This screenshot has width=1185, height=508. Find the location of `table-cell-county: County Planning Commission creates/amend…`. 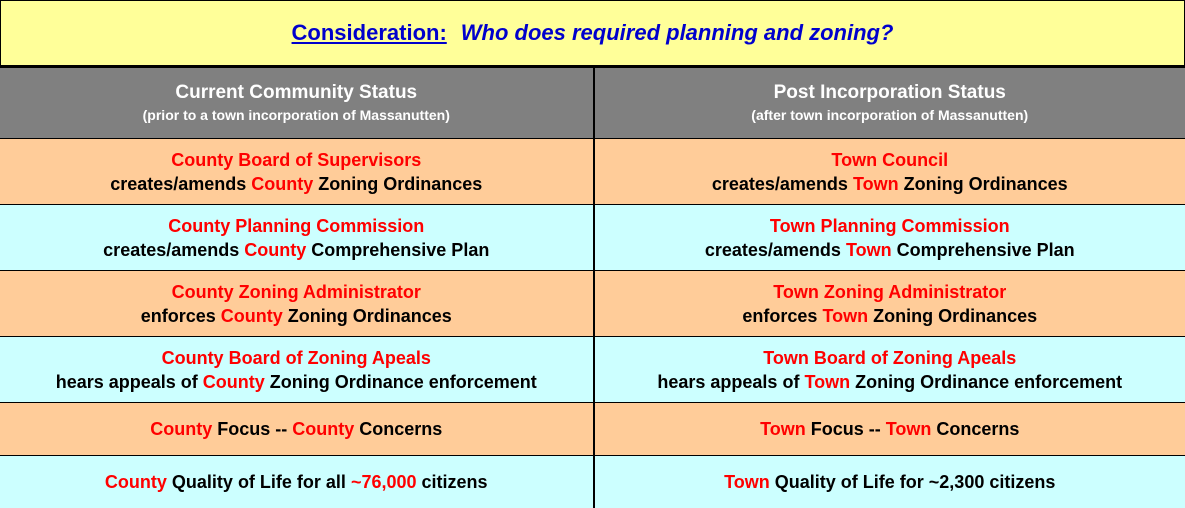

table-cell-county: County Planning Commission creates/amend… is located at coordinates (296, 237).